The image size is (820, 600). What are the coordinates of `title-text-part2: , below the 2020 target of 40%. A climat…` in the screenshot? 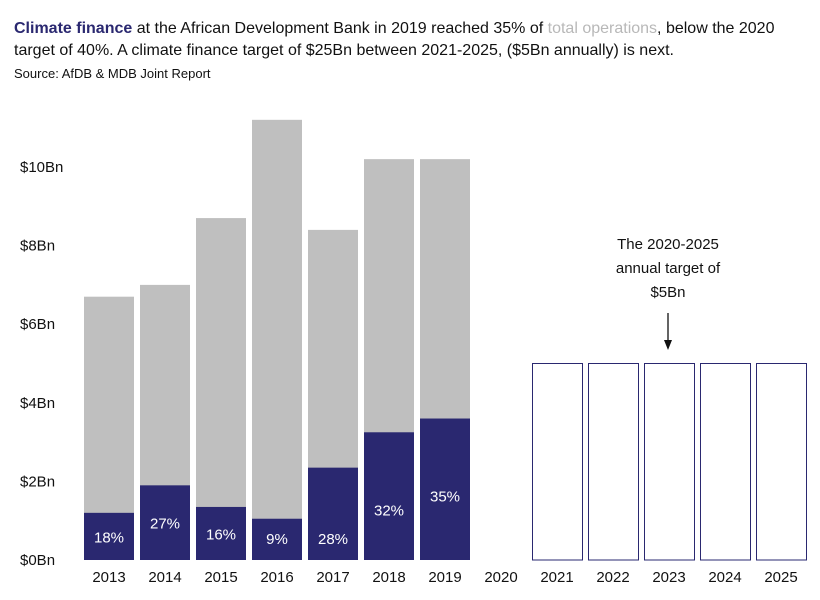 It's located at (394, 39).